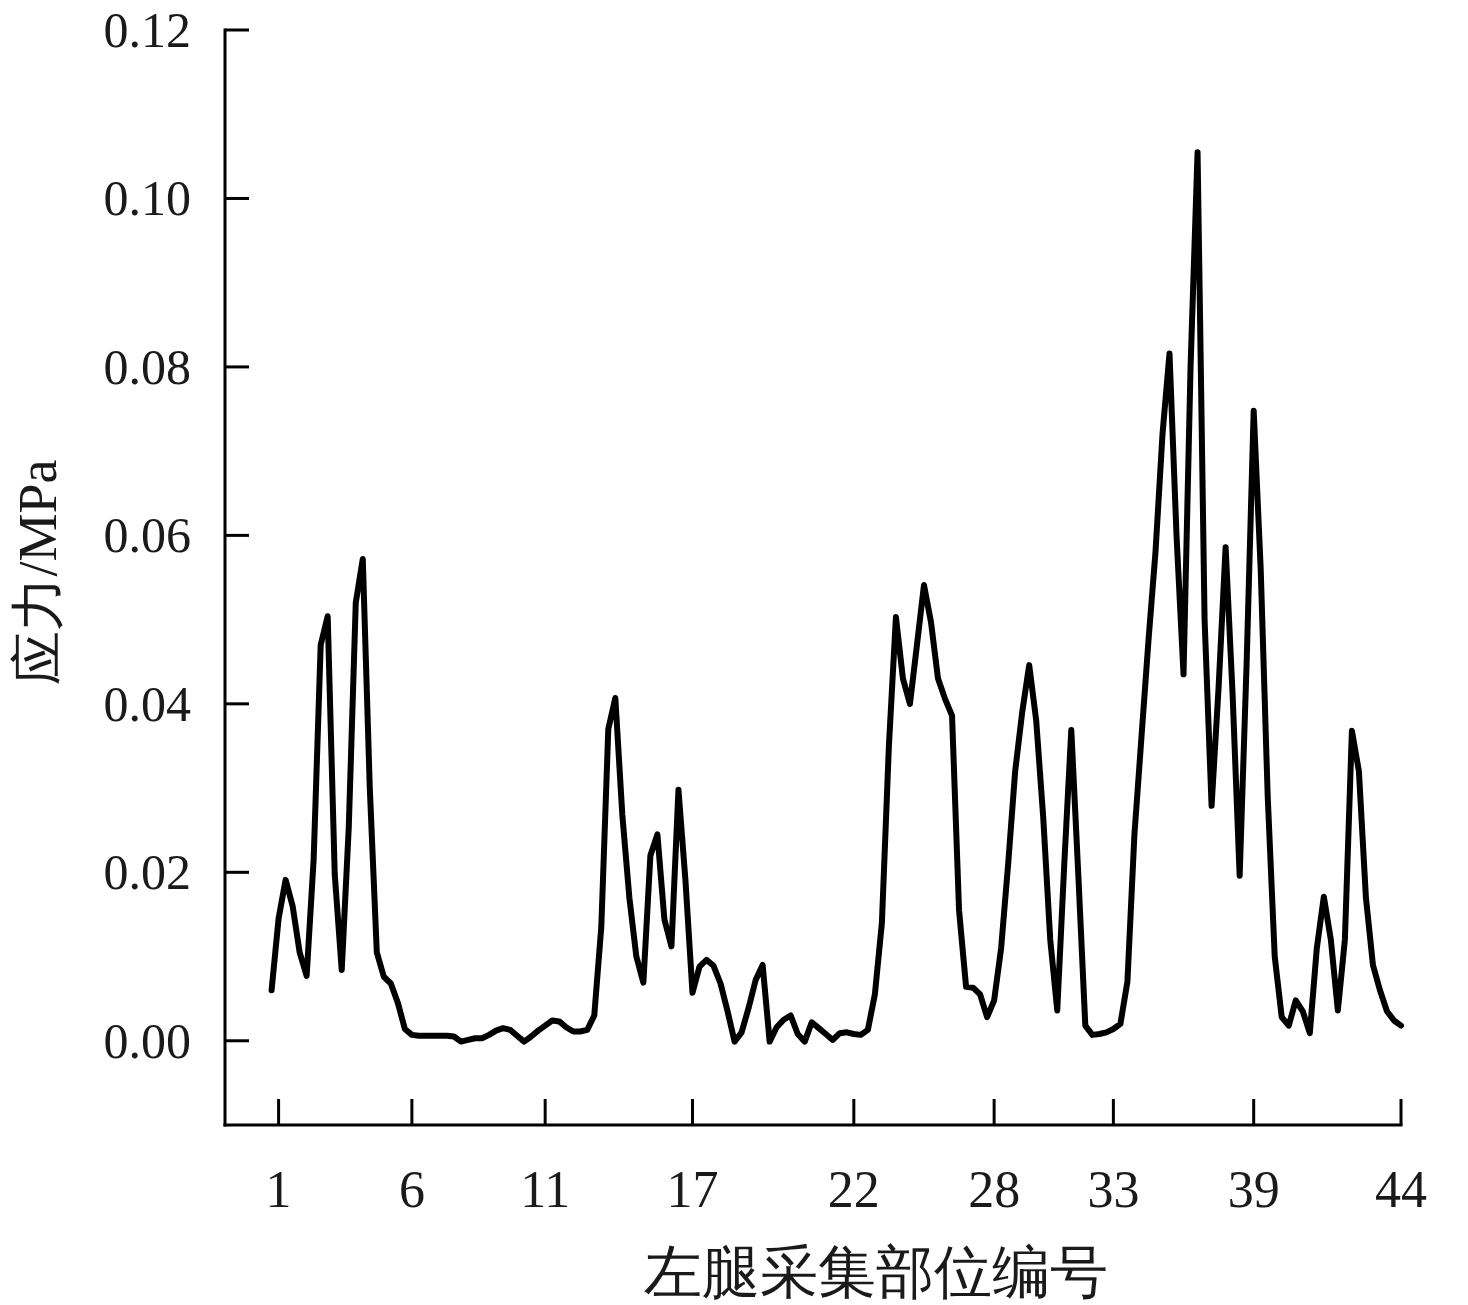 This screenshot has height=1305, width=1468. Describe the element at coordinates (853, 1189) in the screenshot. I see `x-tick-label: 22` at that location.